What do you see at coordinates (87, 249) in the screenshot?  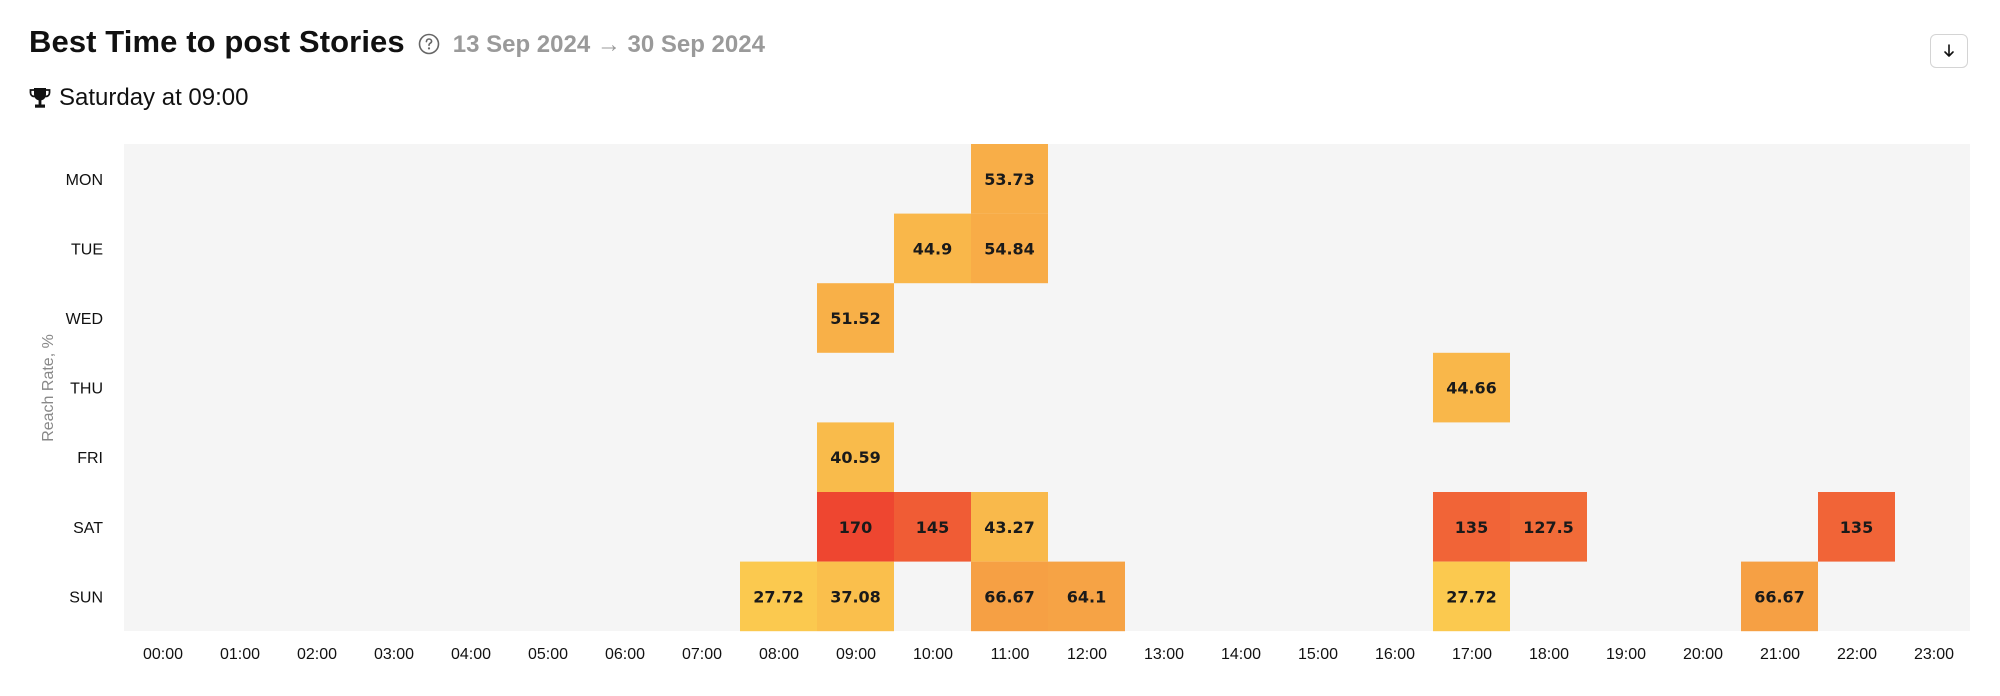 I see `y-tick-label: TUE` at bounding box center [87, 249].